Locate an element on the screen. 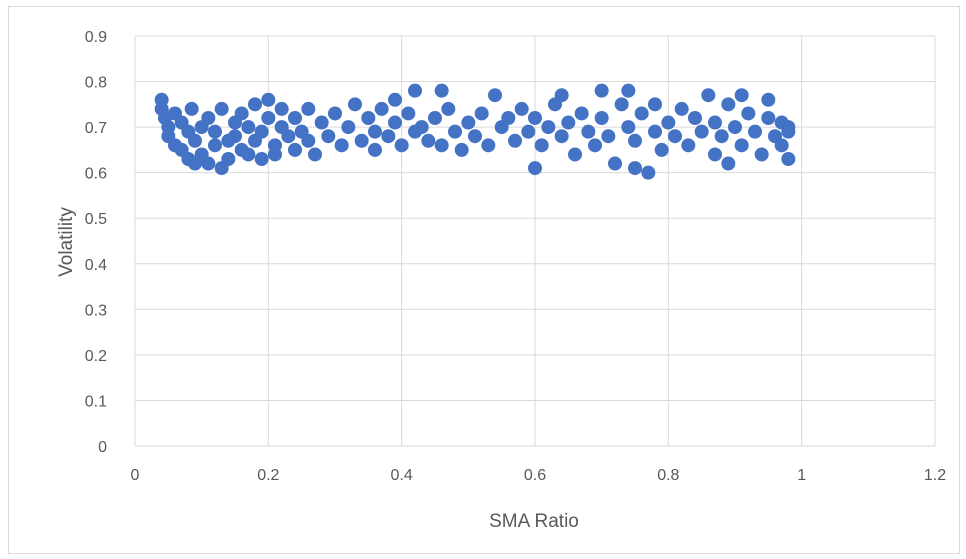 The height and width of the screenshot is (559, 966). y-tick-label: 0.9 is located at coordinates (96, 37).